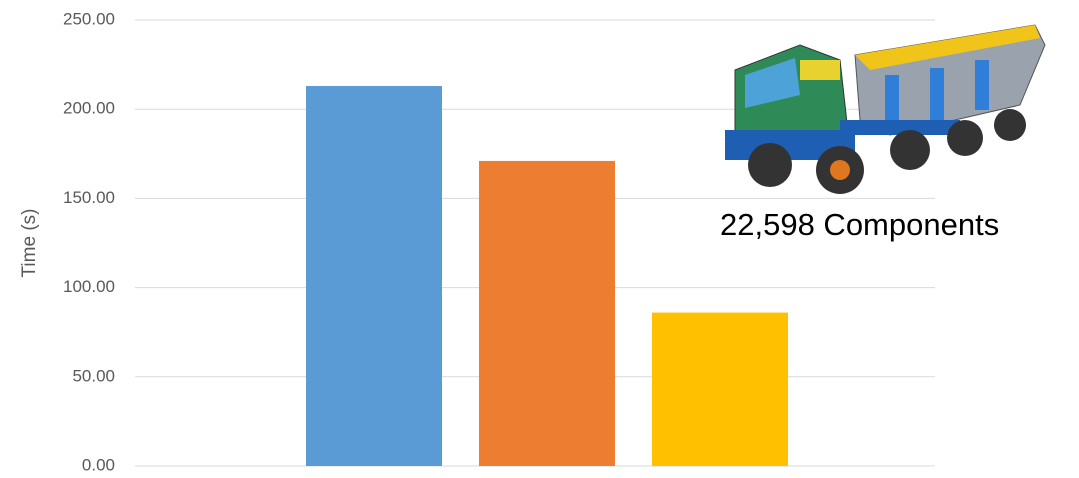 Image resolution: width=1079 pixels, height=478 pixels. What do you see at coordinates (89, 286) in the screenshot?
I see `y-tick-label: 100.00` at bounding box center [89, 286].